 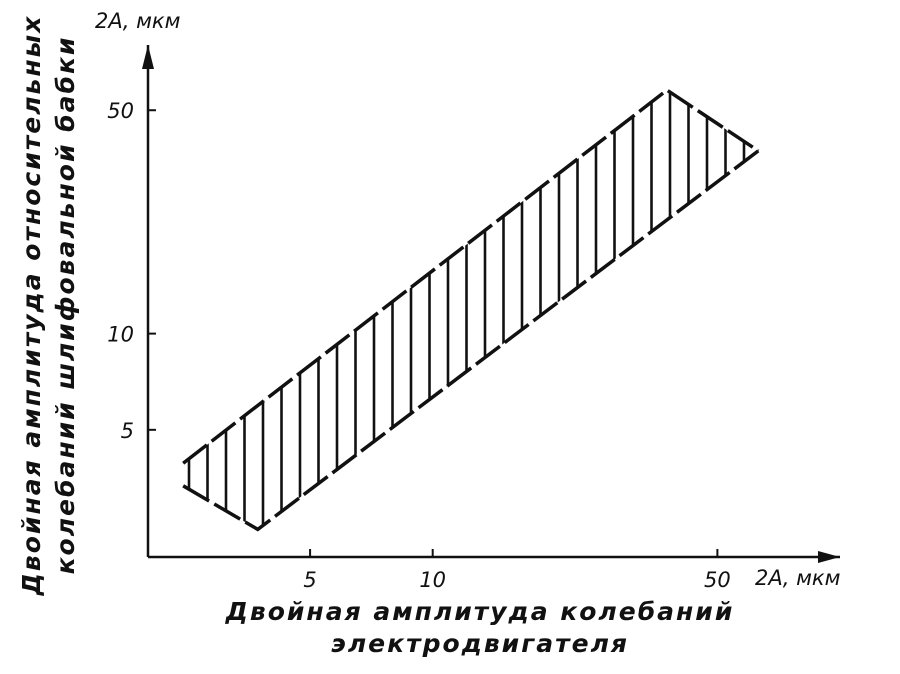 I want to click on x-tick-label: 50, so click(x=717, y=580).